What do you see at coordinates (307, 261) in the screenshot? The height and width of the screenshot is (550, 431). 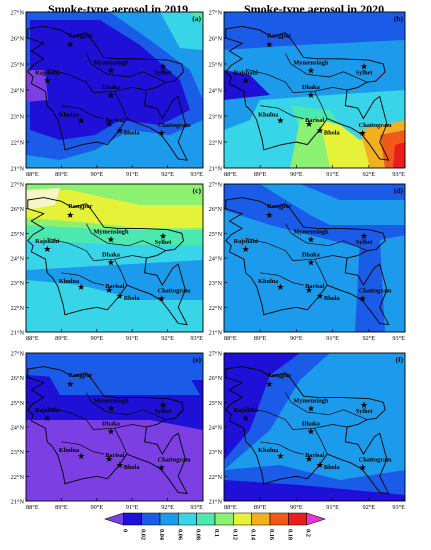 I see `country-outline` at bounding box center [307, 261].